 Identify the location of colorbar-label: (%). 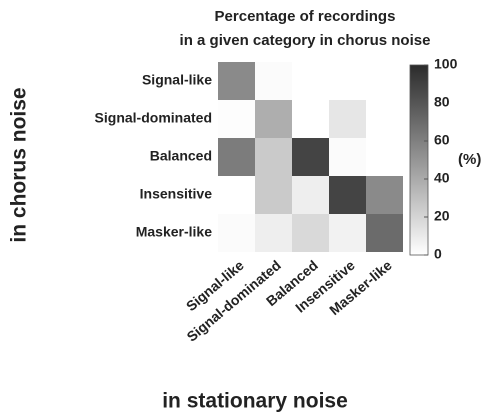
(469, 159).